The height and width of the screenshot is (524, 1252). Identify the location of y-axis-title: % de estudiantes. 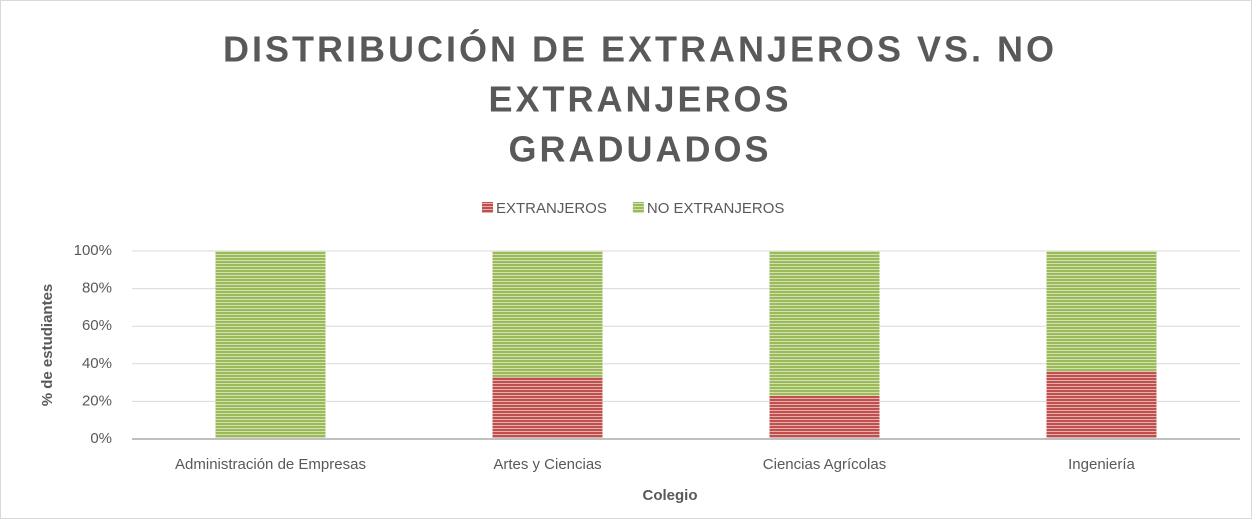
(47, 345).